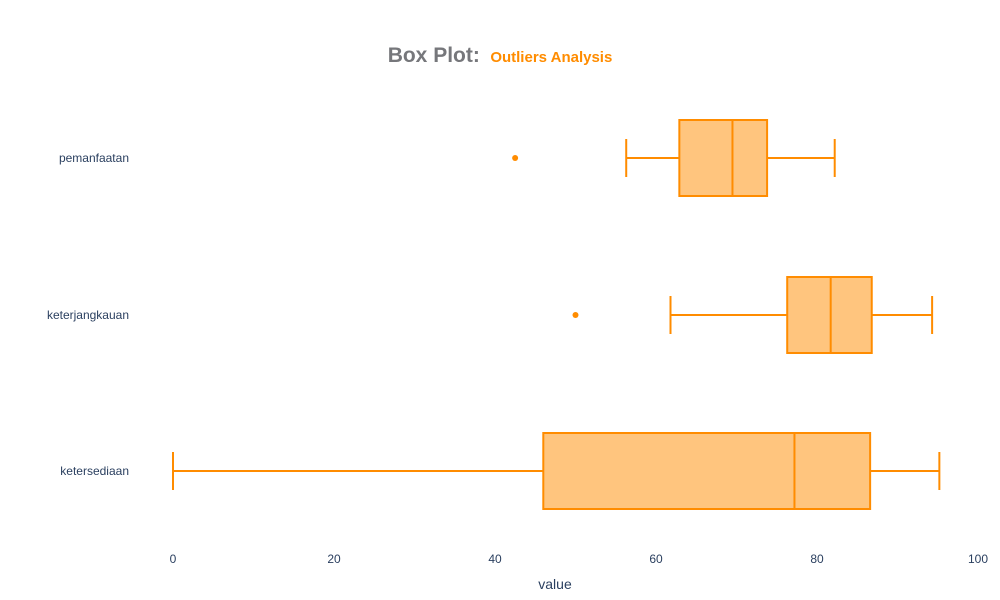 The image size is (1000, 600). What do you see at coordinates (817, 559) in the screenshot?
I see `x-tick-label: 80` at bounding box center [817, 559].